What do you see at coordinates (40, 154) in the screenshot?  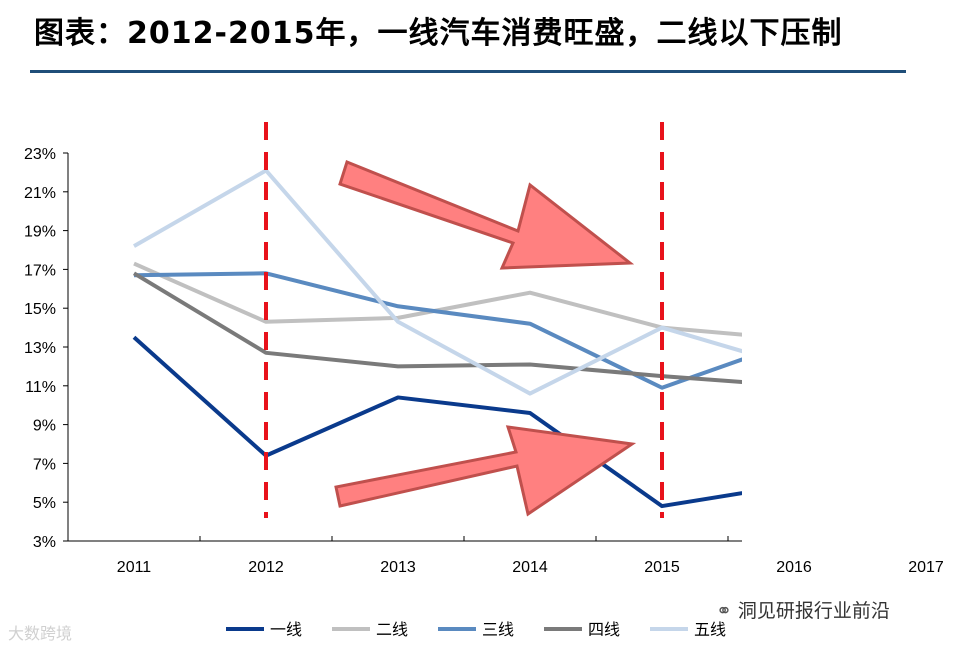 I see `y-tick-label: 23%` at bounding box center [40, 154].